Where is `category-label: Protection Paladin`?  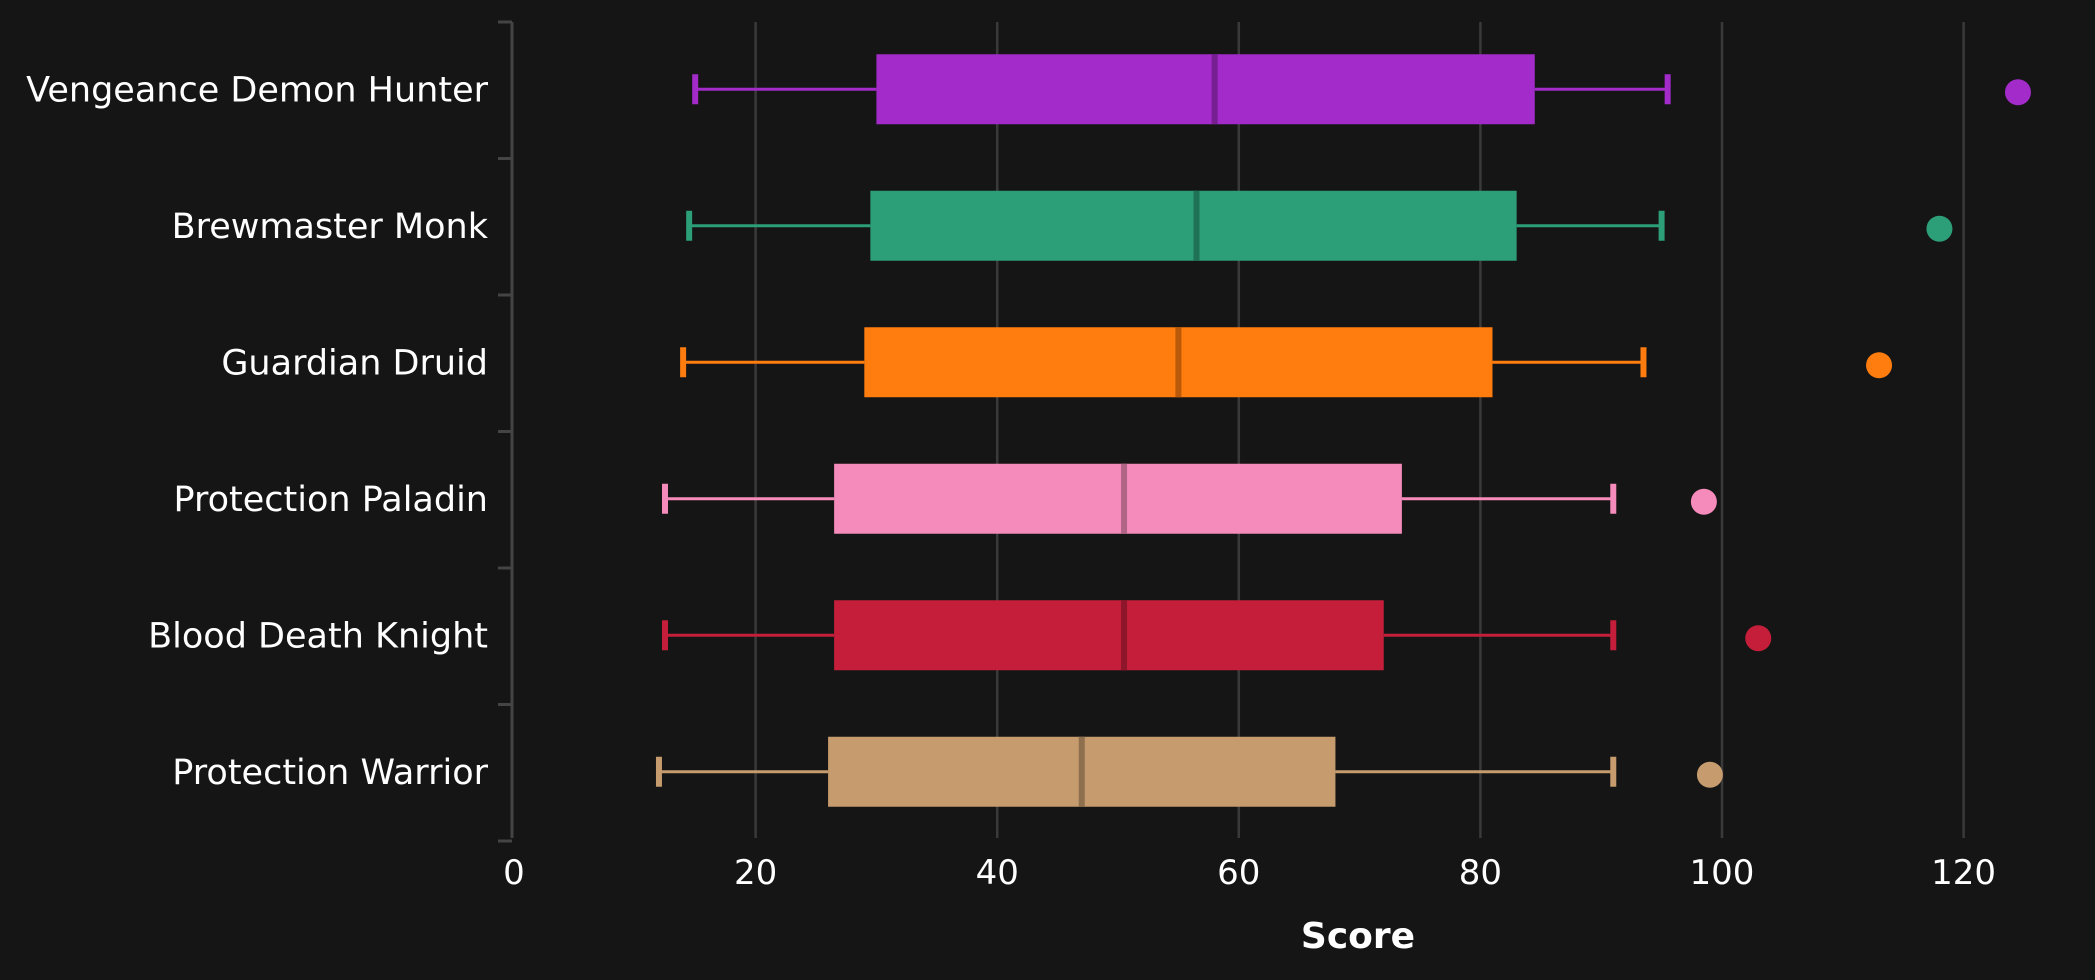
category-label: Protection Paladin is located at coordinates (331, 500).